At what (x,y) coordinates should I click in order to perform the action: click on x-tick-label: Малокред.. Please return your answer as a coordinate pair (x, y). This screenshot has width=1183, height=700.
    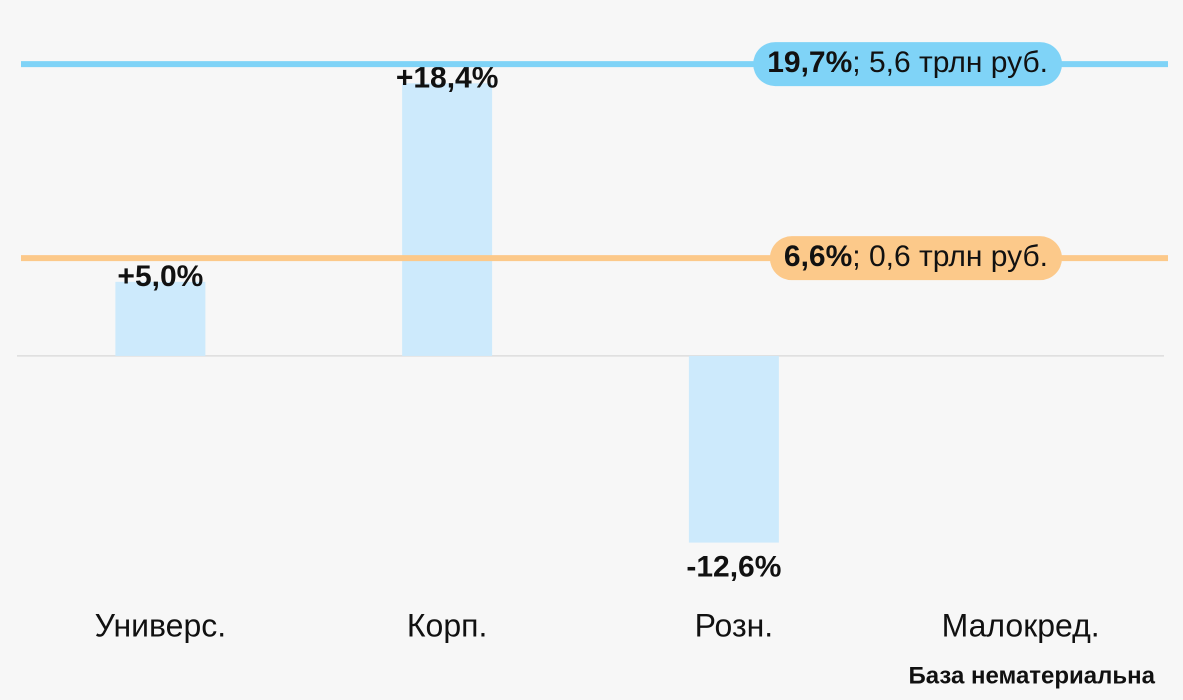
    Looking at the image, I should click on (1021, 625).